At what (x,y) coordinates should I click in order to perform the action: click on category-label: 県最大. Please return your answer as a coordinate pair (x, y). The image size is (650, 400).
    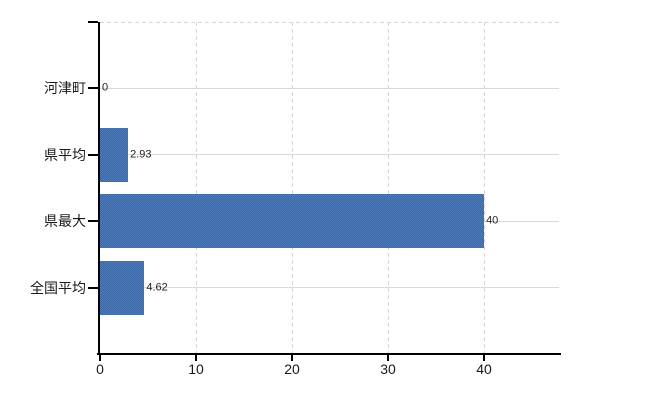
    Looking at the image, I should click on (65, 221).